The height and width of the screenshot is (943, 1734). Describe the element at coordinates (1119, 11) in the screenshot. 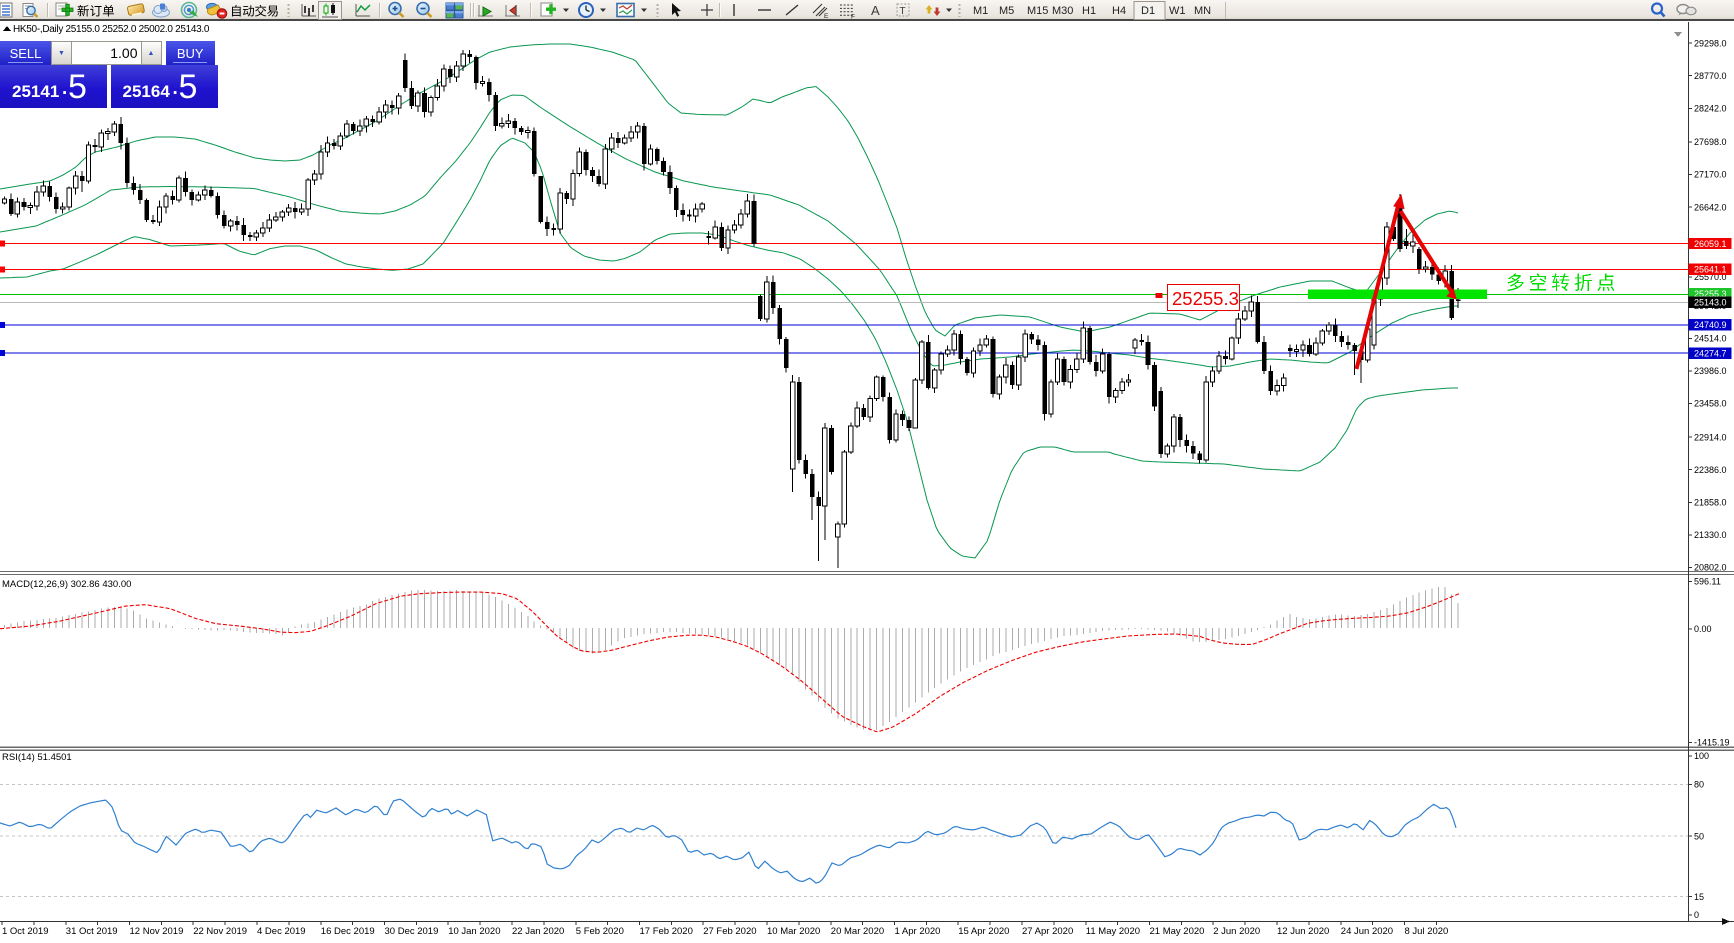

I see `svg-text: H4` at that location.